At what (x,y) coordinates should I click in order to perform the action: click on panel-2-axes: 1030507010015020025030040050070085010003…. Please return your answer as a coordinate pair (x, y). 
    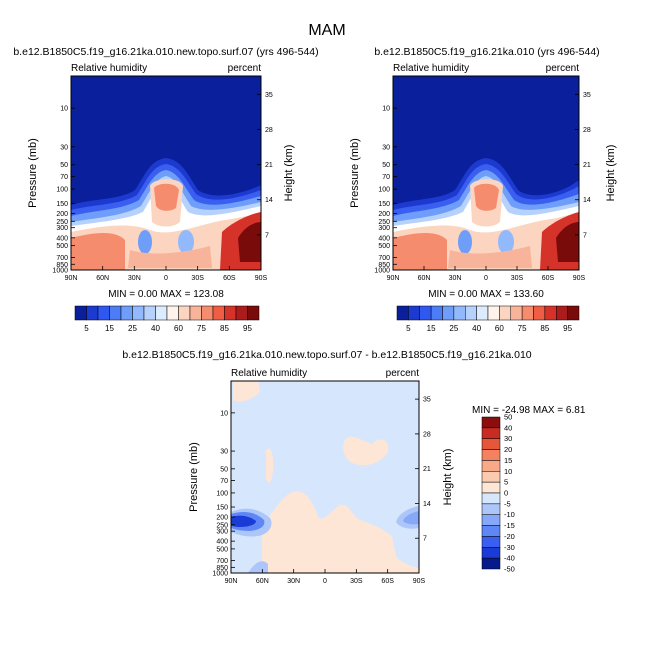
    Looking at the image, I should click on (482, 187).